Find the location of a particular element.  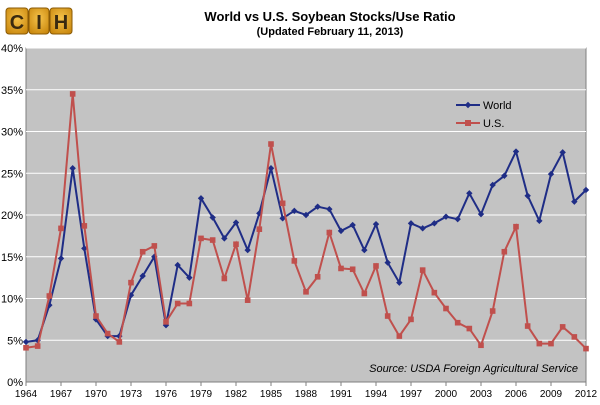

x-tick-label: 1976 is located at coordinates (166, 394).